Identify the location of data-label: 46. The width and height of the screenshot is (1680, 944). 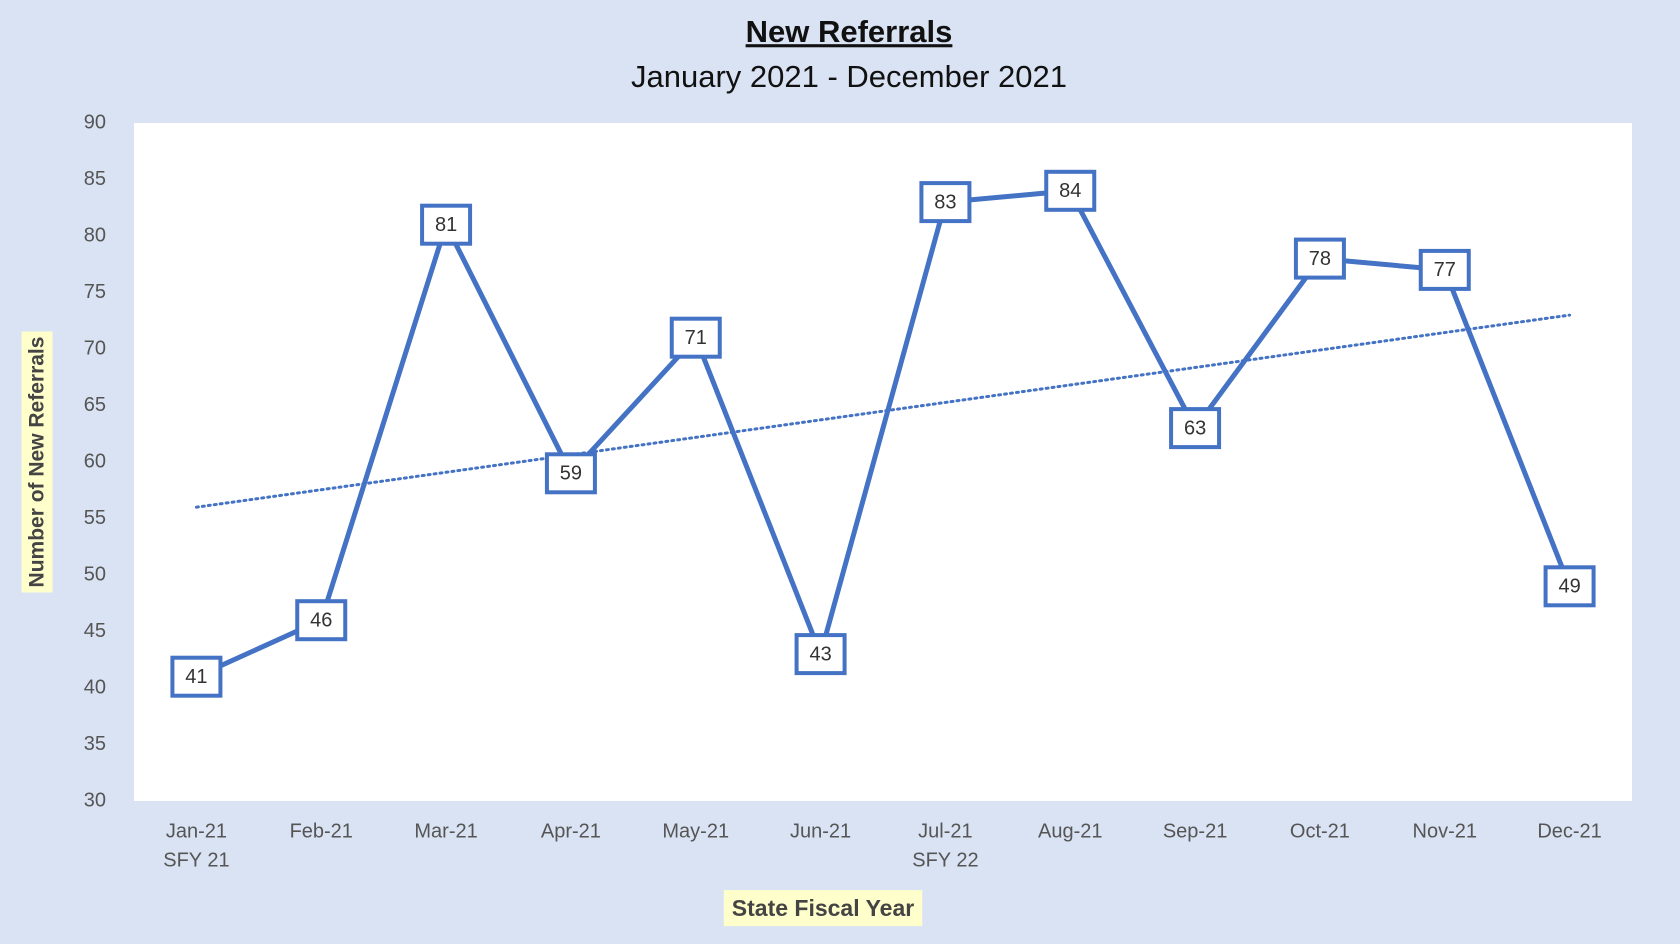
(321, 620).